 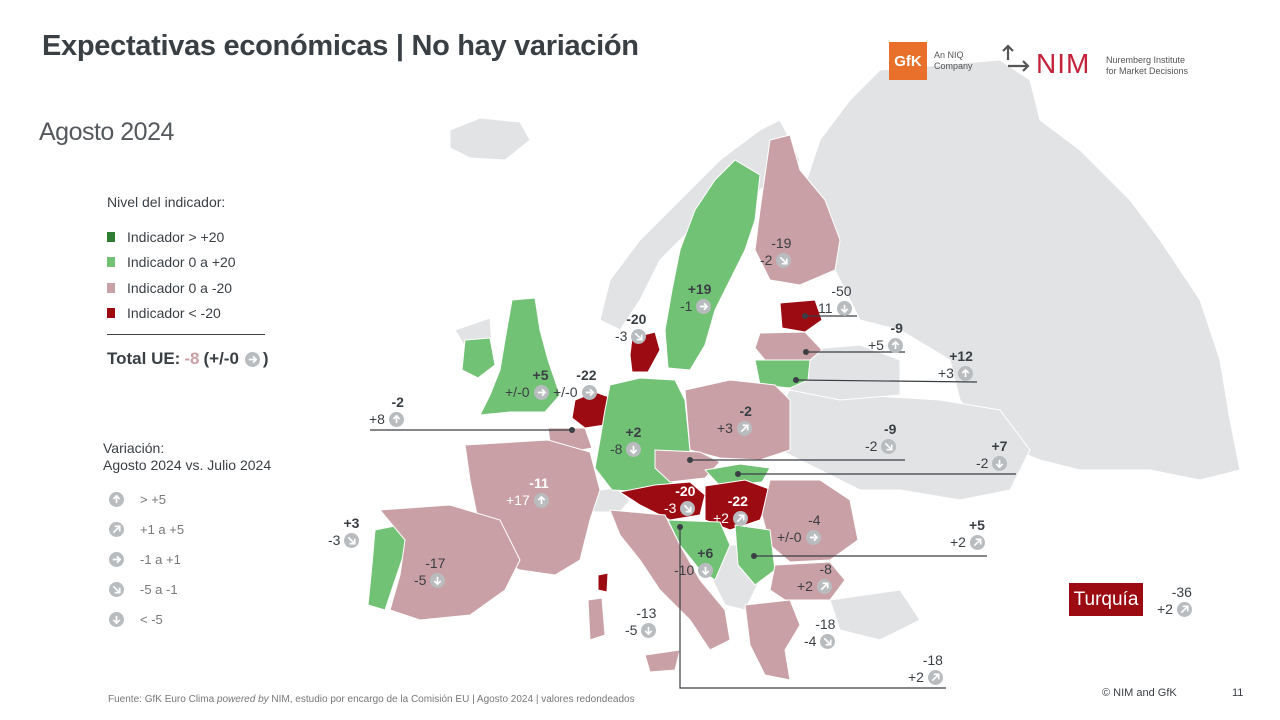 What do you see at coordinates (999, 446) in the screenshot?
I see `indicator-value: +7` at bounding box center [999, 446].